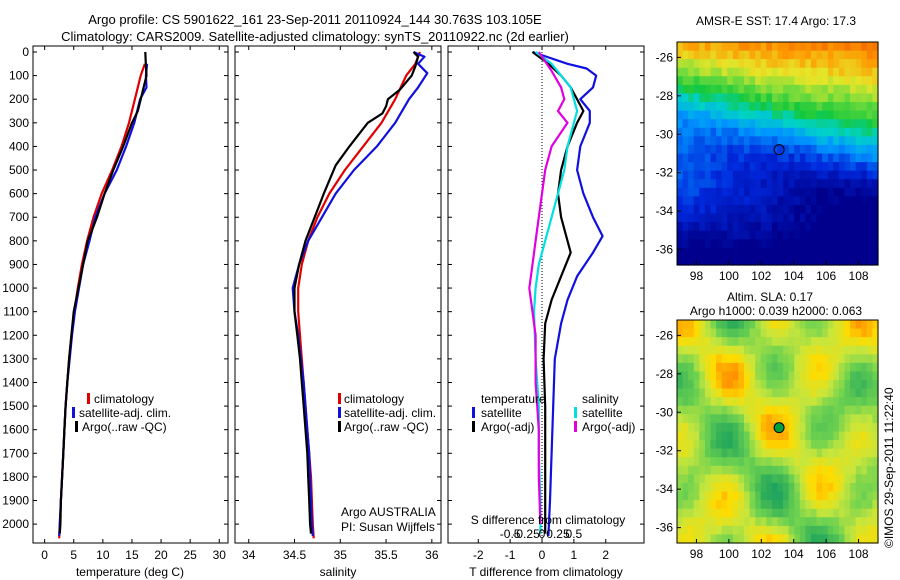 This screenshot has height=580, width=900. What do you see at coordinates (19, 194) in the screenshot?
I see `depth-tick-label: 600` at bounding box center [19, 194].